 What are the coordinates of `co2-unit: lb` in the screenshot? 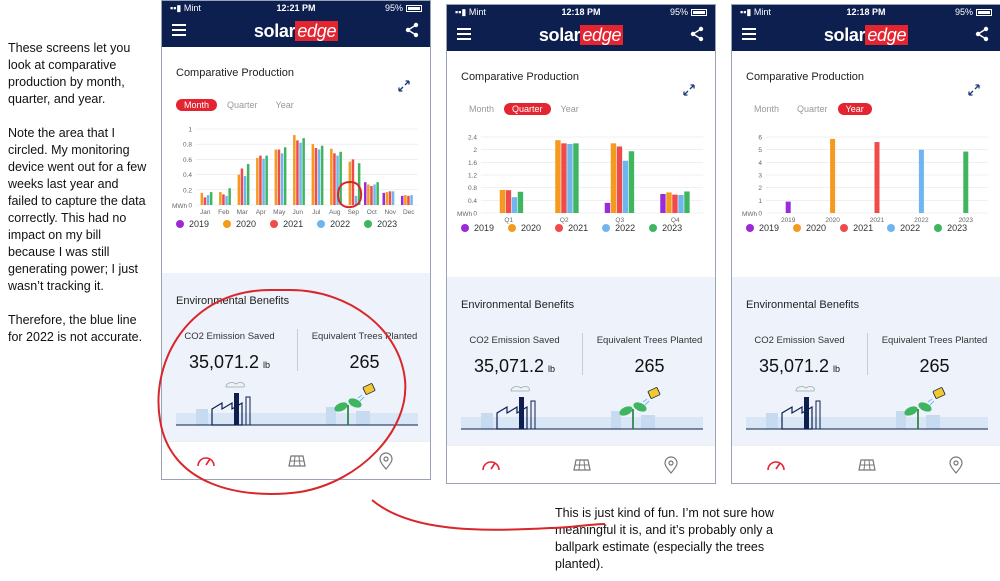 It's located at (267, 365).